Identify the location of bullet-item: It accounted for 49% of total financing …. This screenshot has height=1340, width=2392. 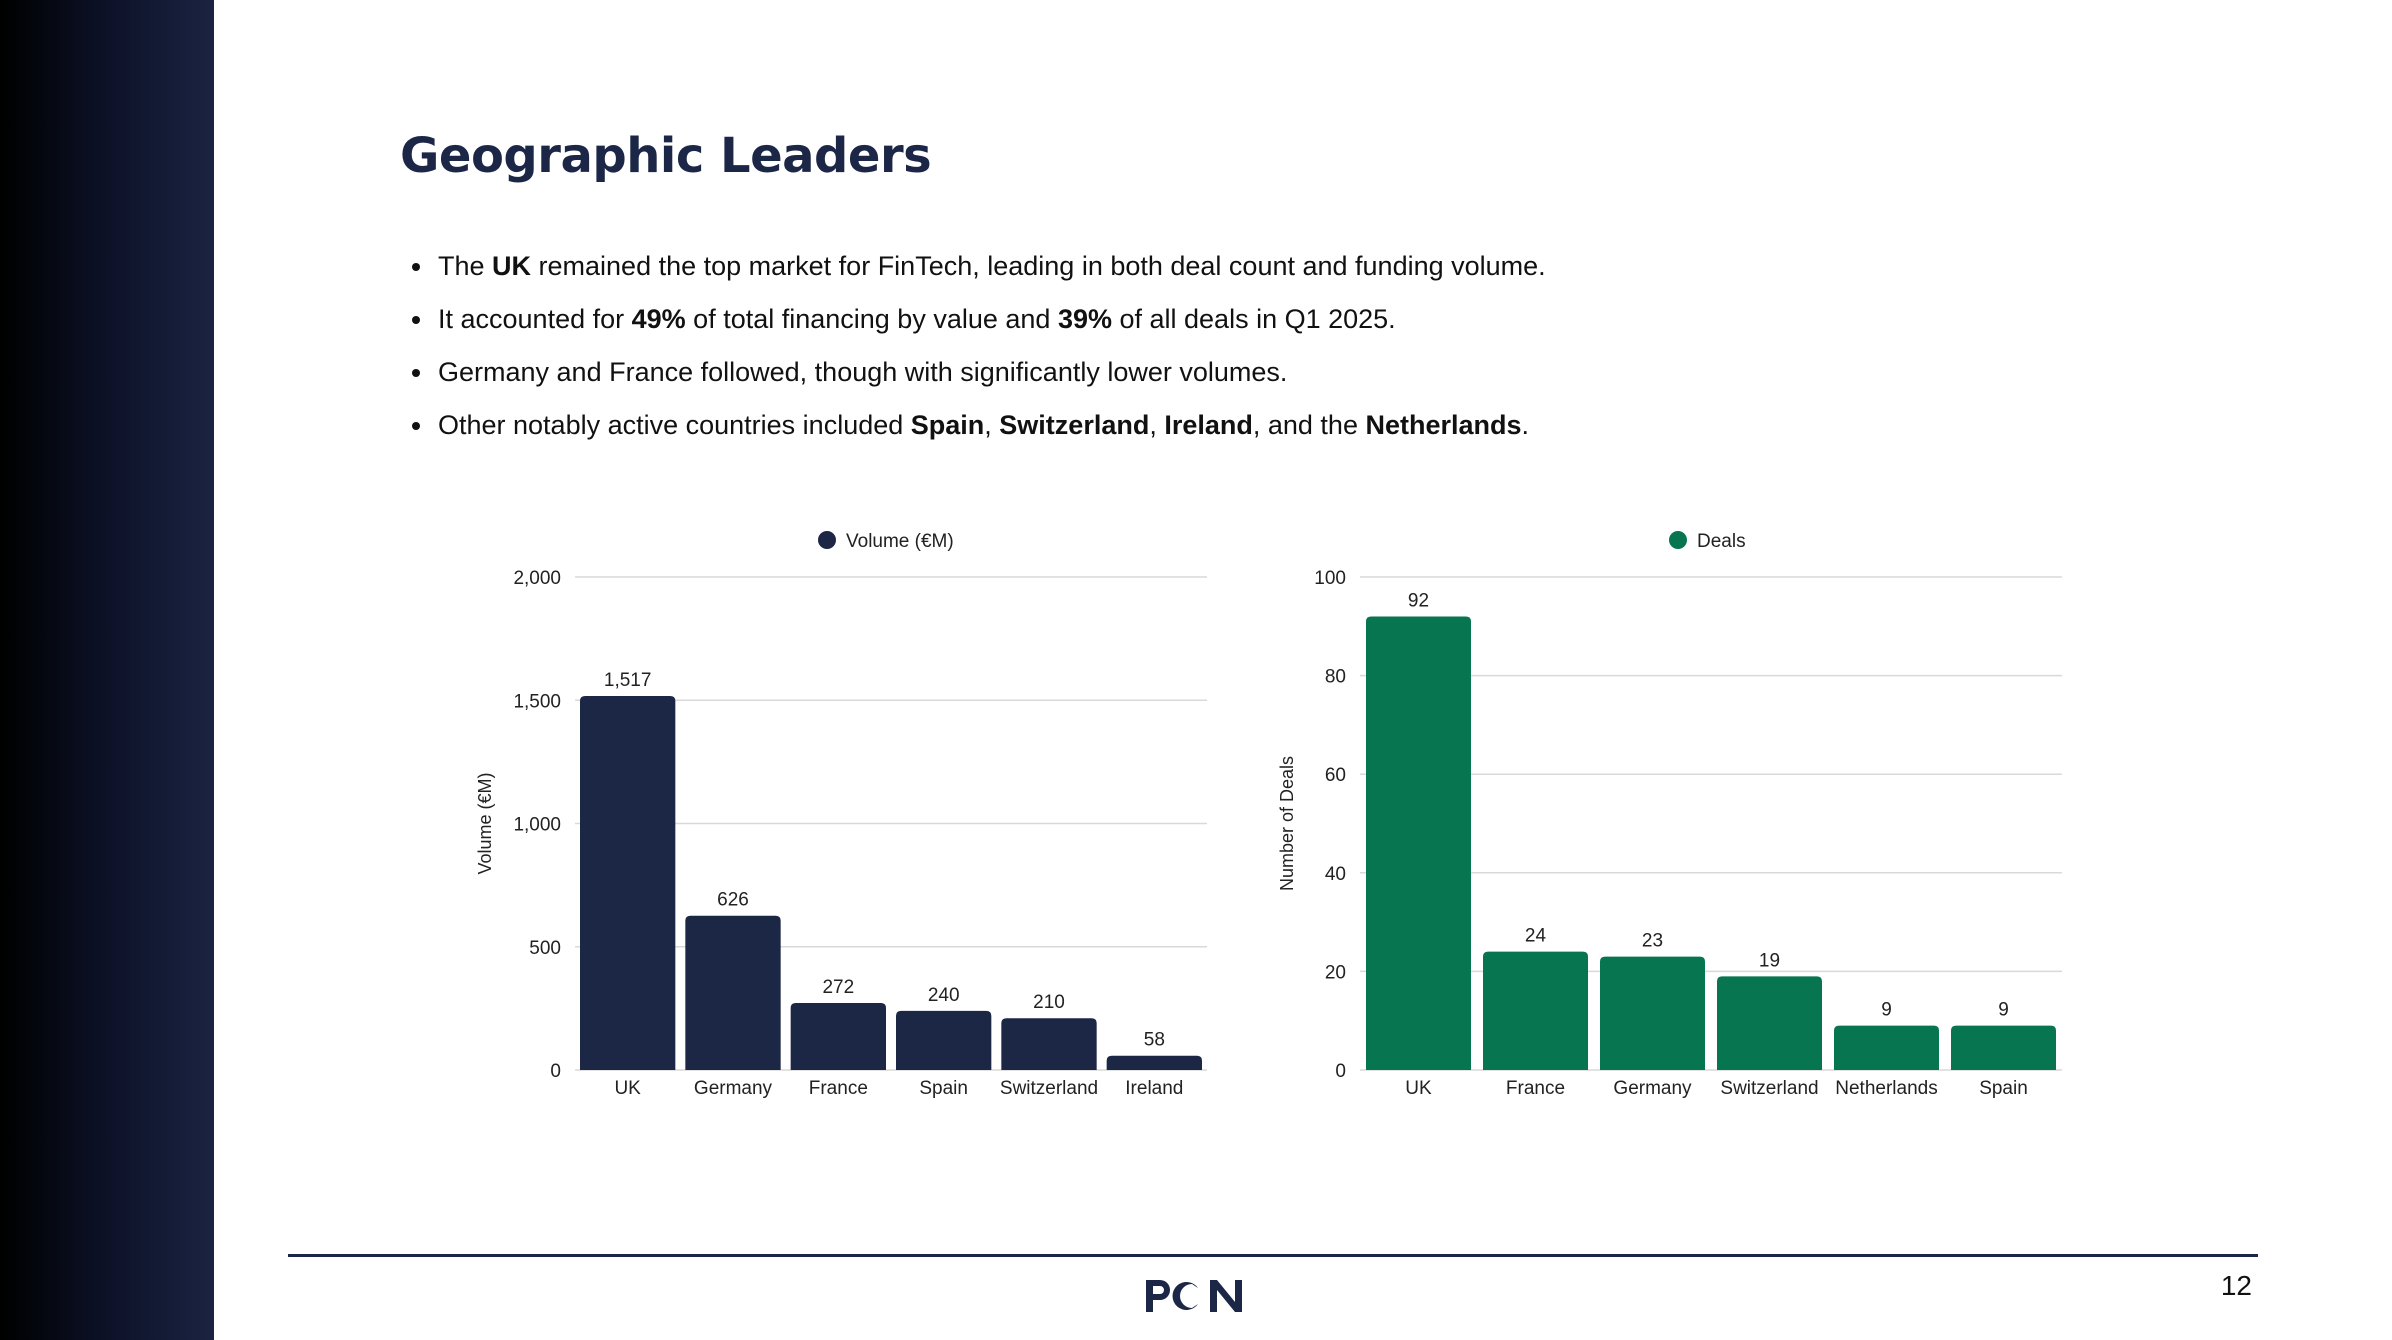
(973, 323).